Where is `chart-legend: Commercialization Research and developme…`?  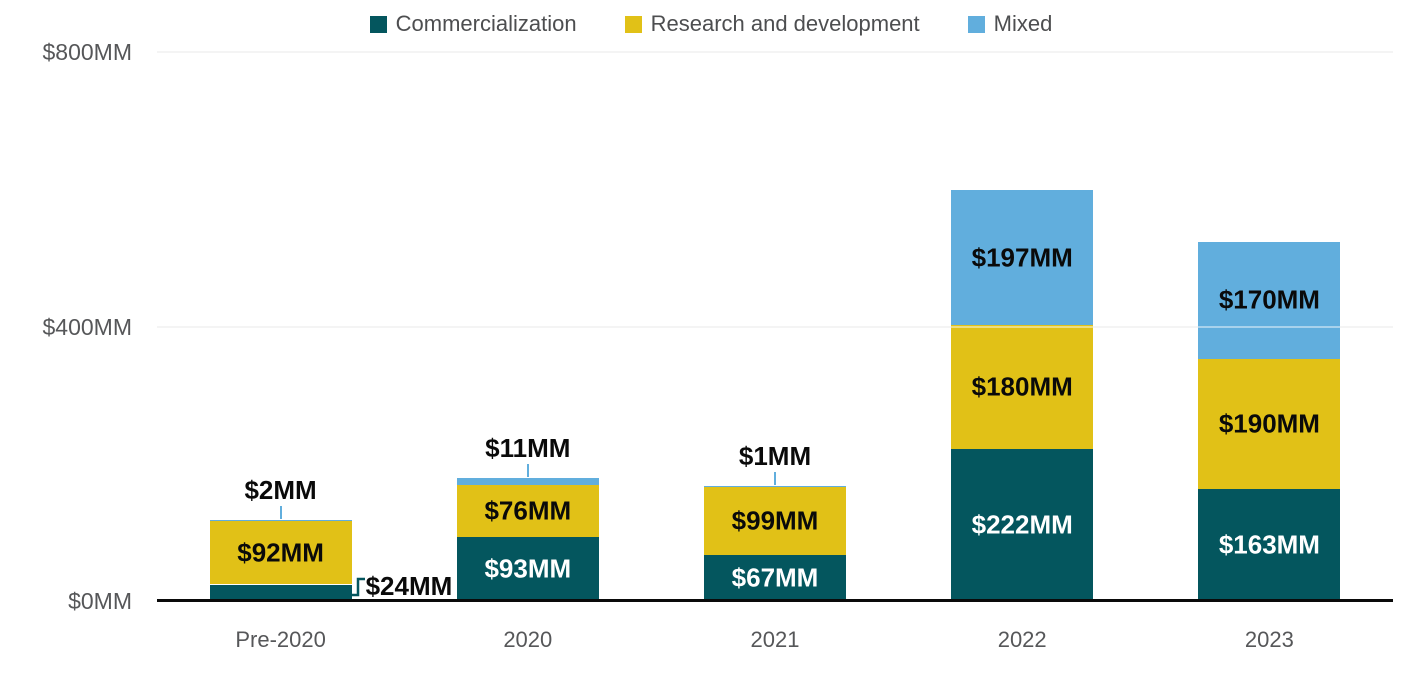 chart-legend: Commercialization Research and developme… is located at coordinates (711, 24).